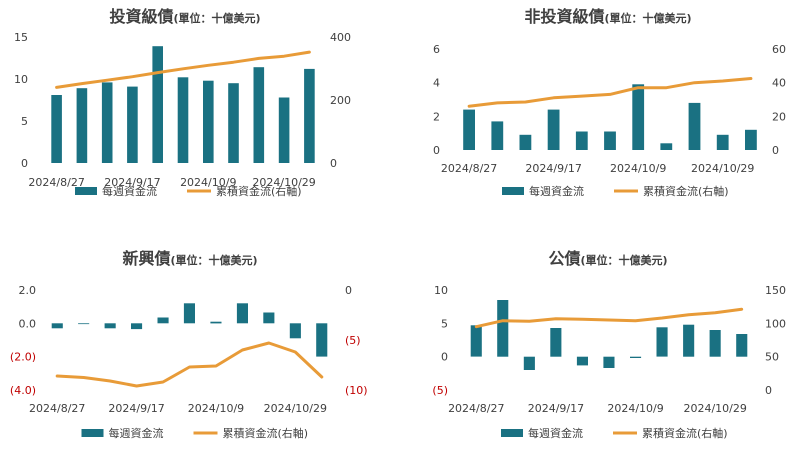 The width and height of the screenshot is (810, 451). I want to click on legend: 每週資金流 累積資金流(右軸), so click(195, 433).